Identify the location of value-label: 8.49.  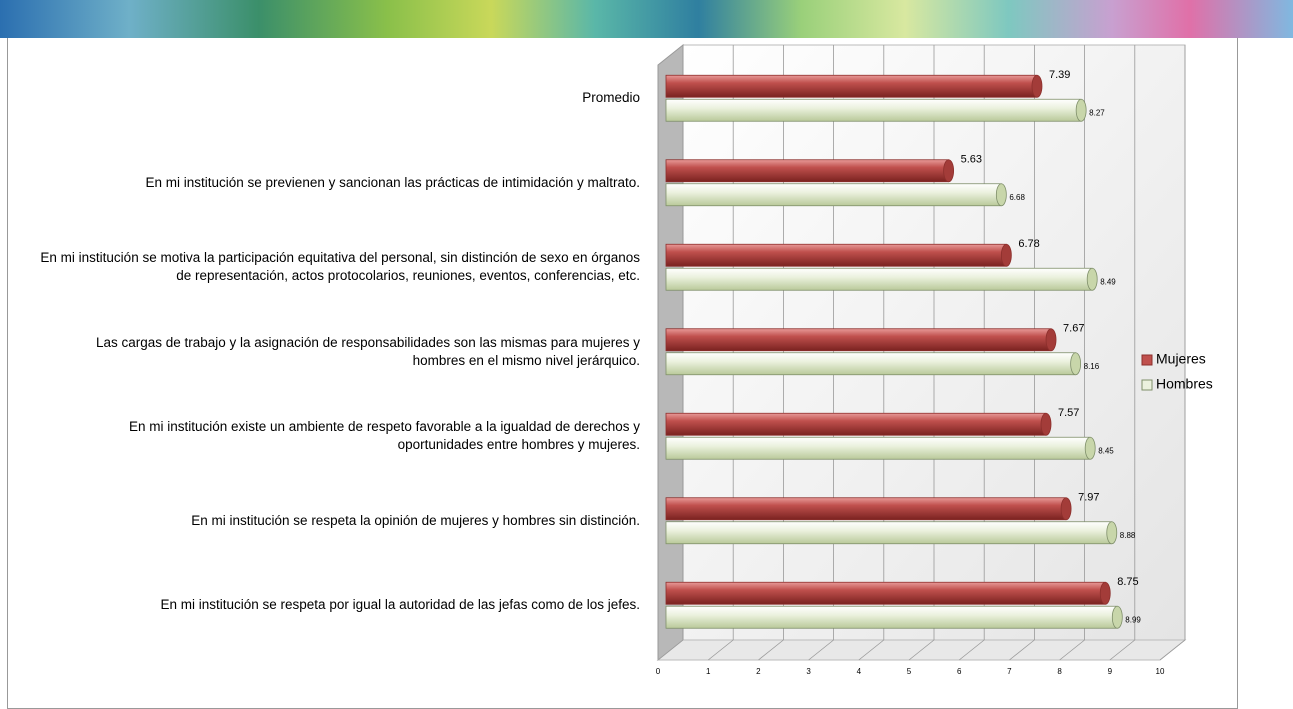
(1108, 281).